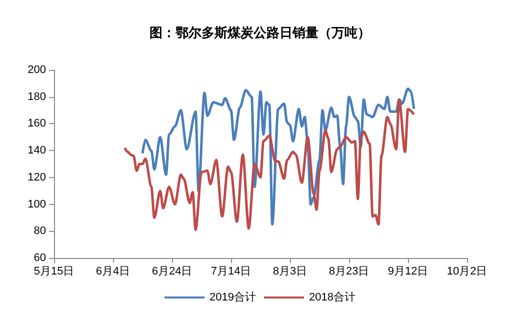  What do you see at coordinates (37, 96) in the screenshot?
I see `y-tick-label: 180` at bounding box center [37, 96].